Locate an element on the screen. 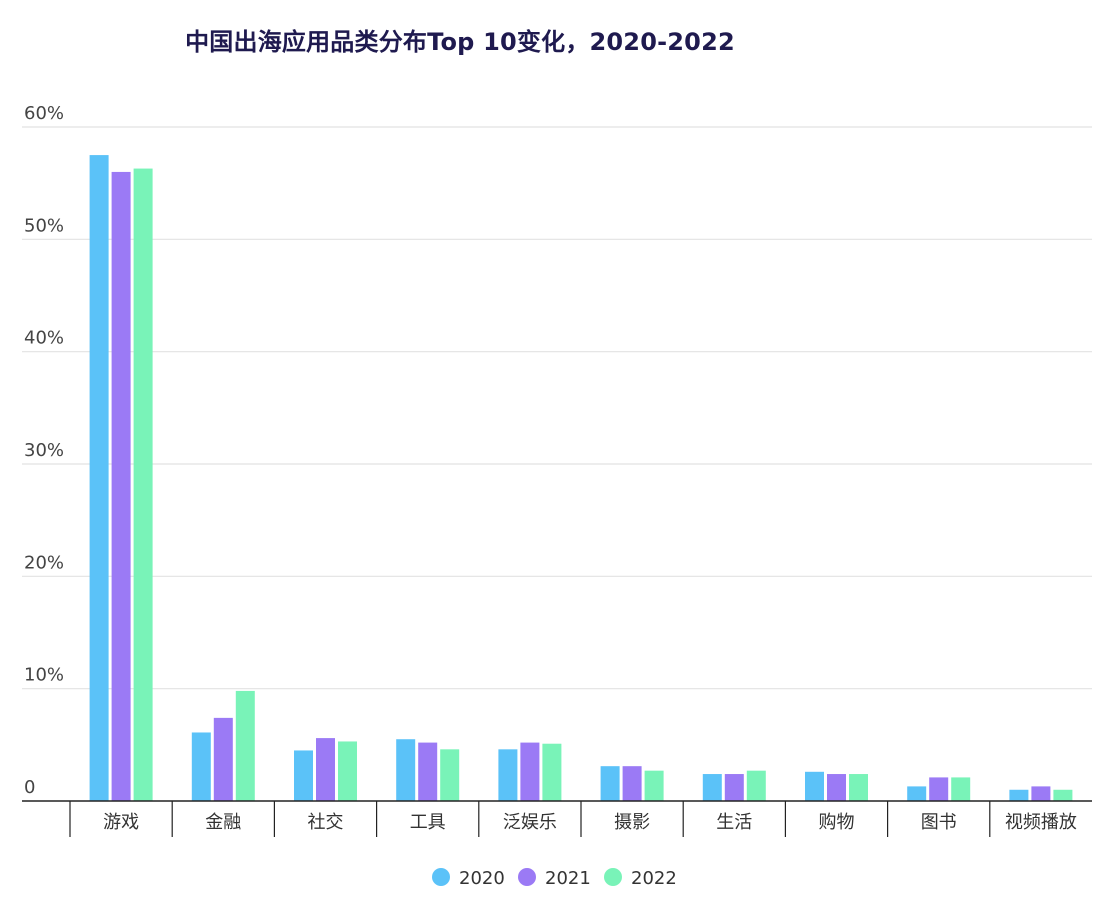 The height and width of the screenshot is (908, 1120). legend: 2020 2021 2022 is located at coordinates (554, 878).